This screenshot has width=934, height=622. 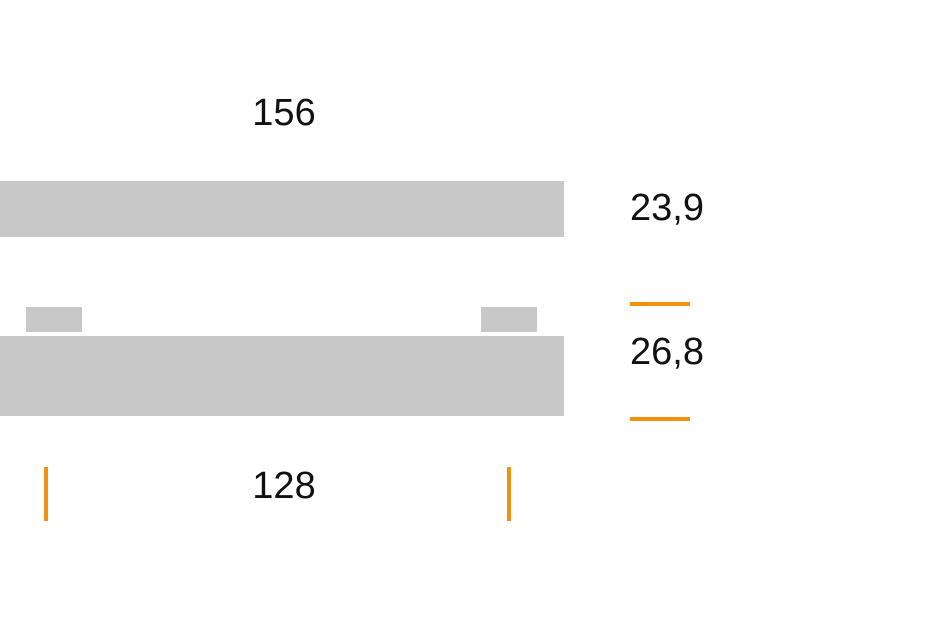 I want to click on spacing-marker-left, so click(x=46, y=494).